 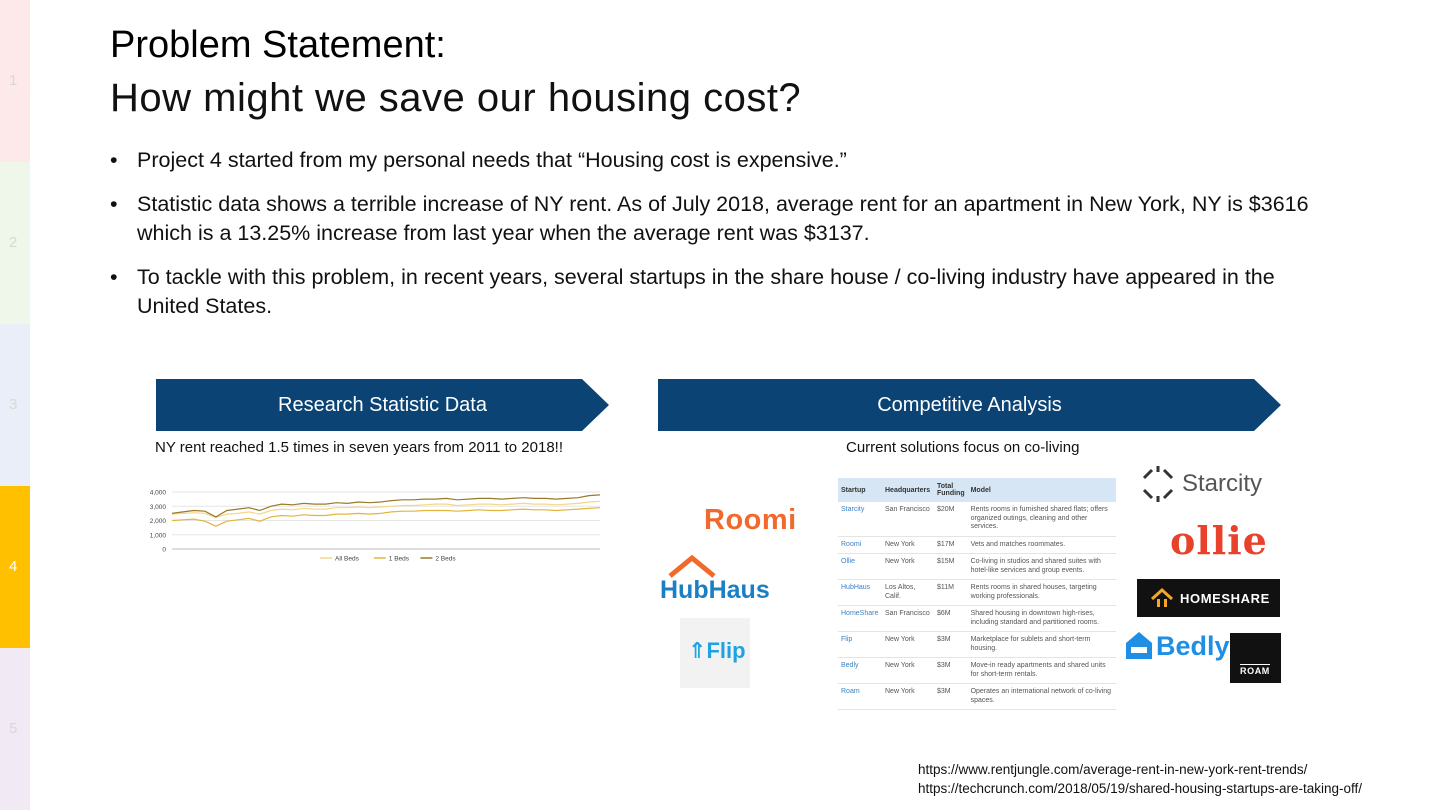 I want to click on research-banner-label: Research Statistic Data, so click(x=382, y=404).